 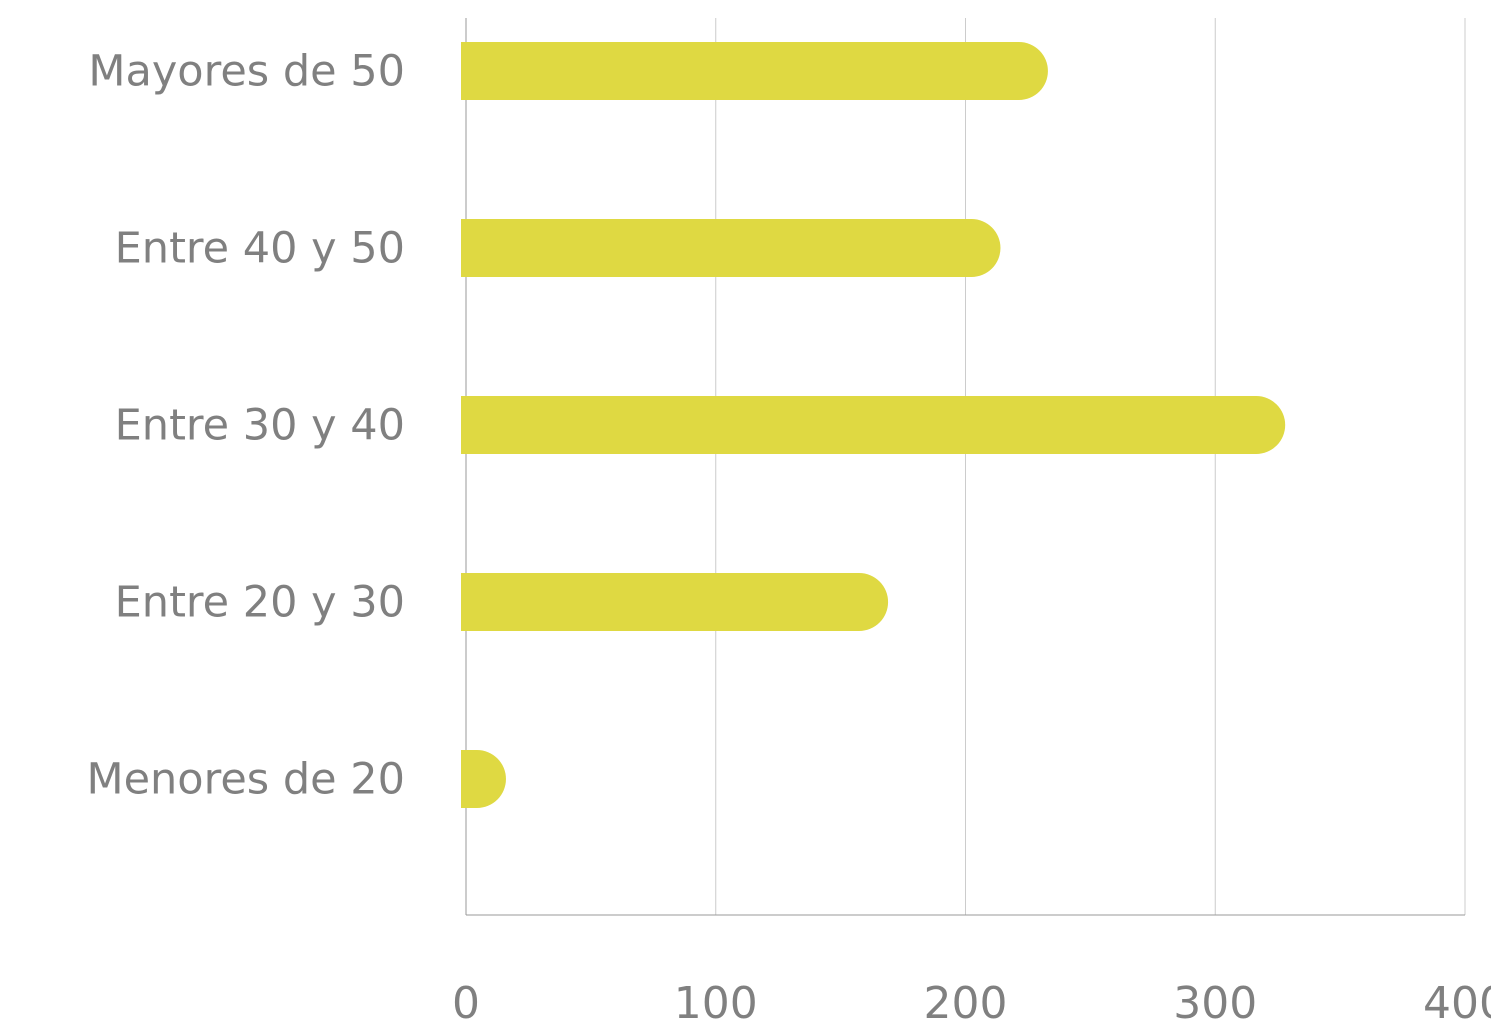 What do you see at coordinates (260, 249) in the screenshot?
I see `y-tick-label: Entre 40 y 50` at bounding box center [260, 249].